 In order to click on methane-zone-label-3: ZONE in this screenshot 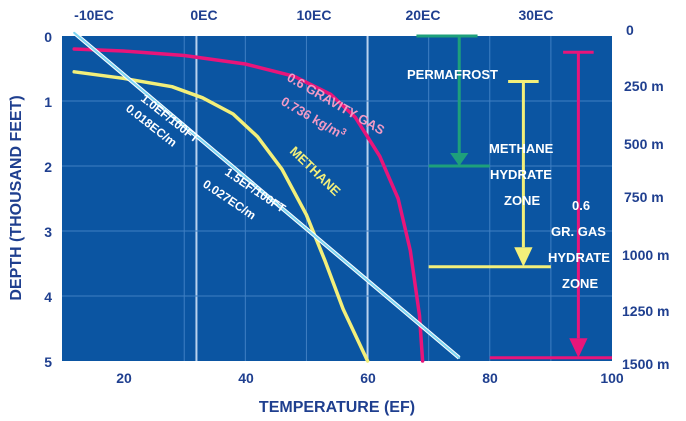, I will do `click(522, 200)`.